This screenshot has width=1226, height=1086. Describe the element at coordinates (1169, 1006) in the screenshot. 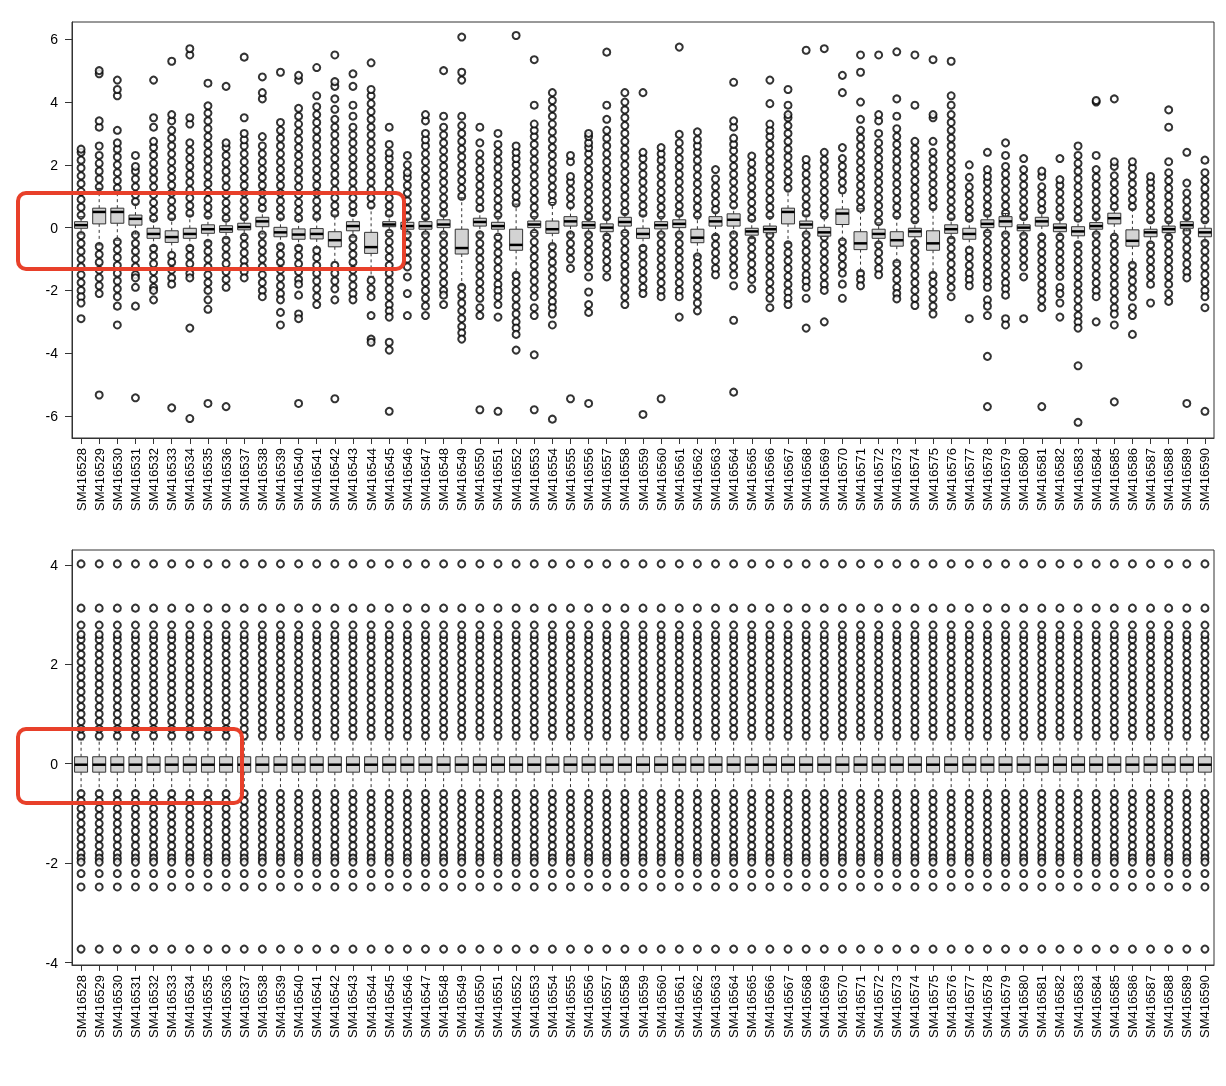

I see `x-tick-label: SM416588` at that location.